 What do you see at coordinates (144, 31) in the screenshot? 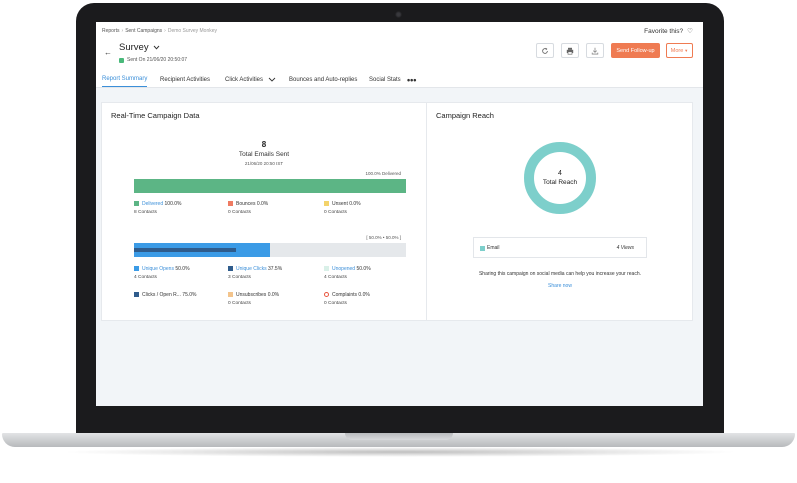
I see `breadcrumb-sent-campaigns: Sent Campaigns` at bounding box center [144, 31].